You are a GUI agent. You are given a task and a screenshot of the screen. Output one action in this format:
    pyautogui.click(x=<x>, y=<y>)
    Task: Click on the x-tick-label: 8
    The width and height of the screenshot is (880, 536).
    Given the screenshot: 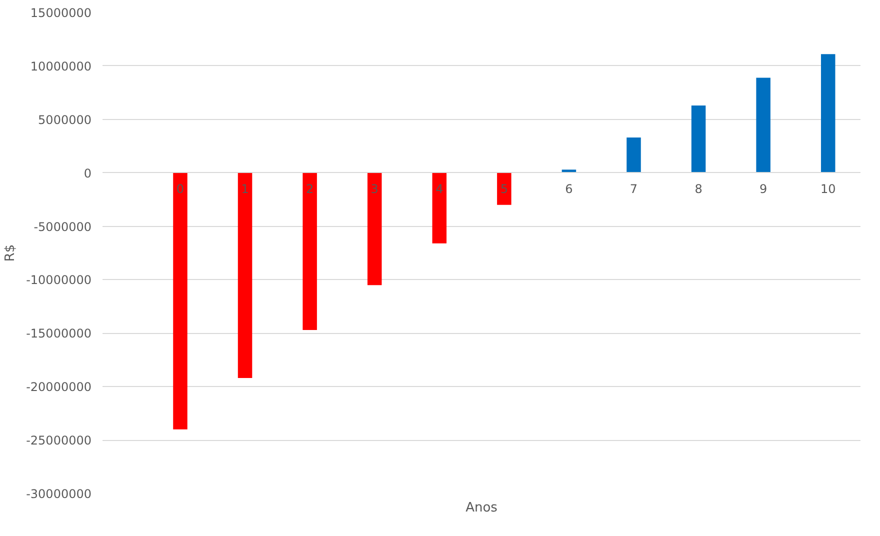 What is the action you would take?
    pyautogui.click(x=698, y=189)
    